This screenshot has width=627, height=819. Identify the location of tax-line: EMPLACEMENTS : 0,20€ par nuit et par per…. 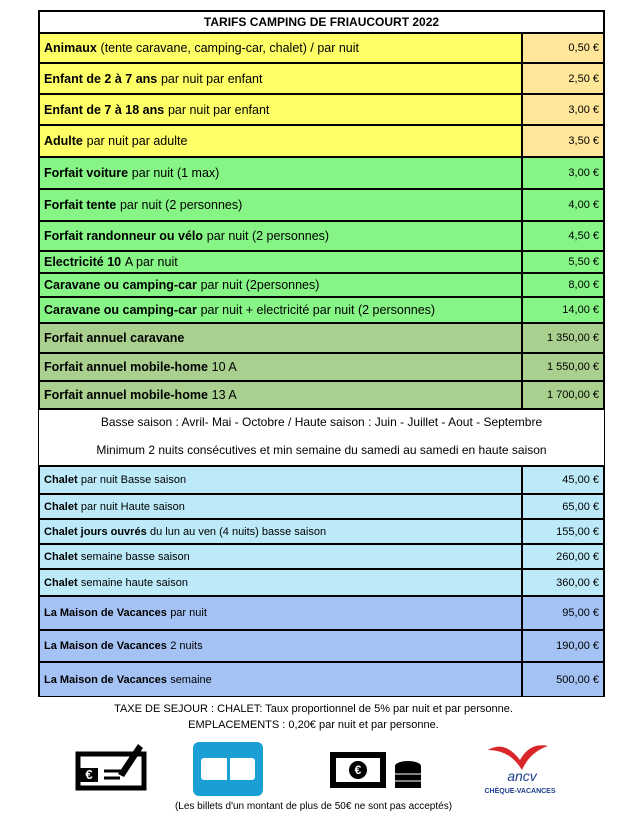
(313, 725).